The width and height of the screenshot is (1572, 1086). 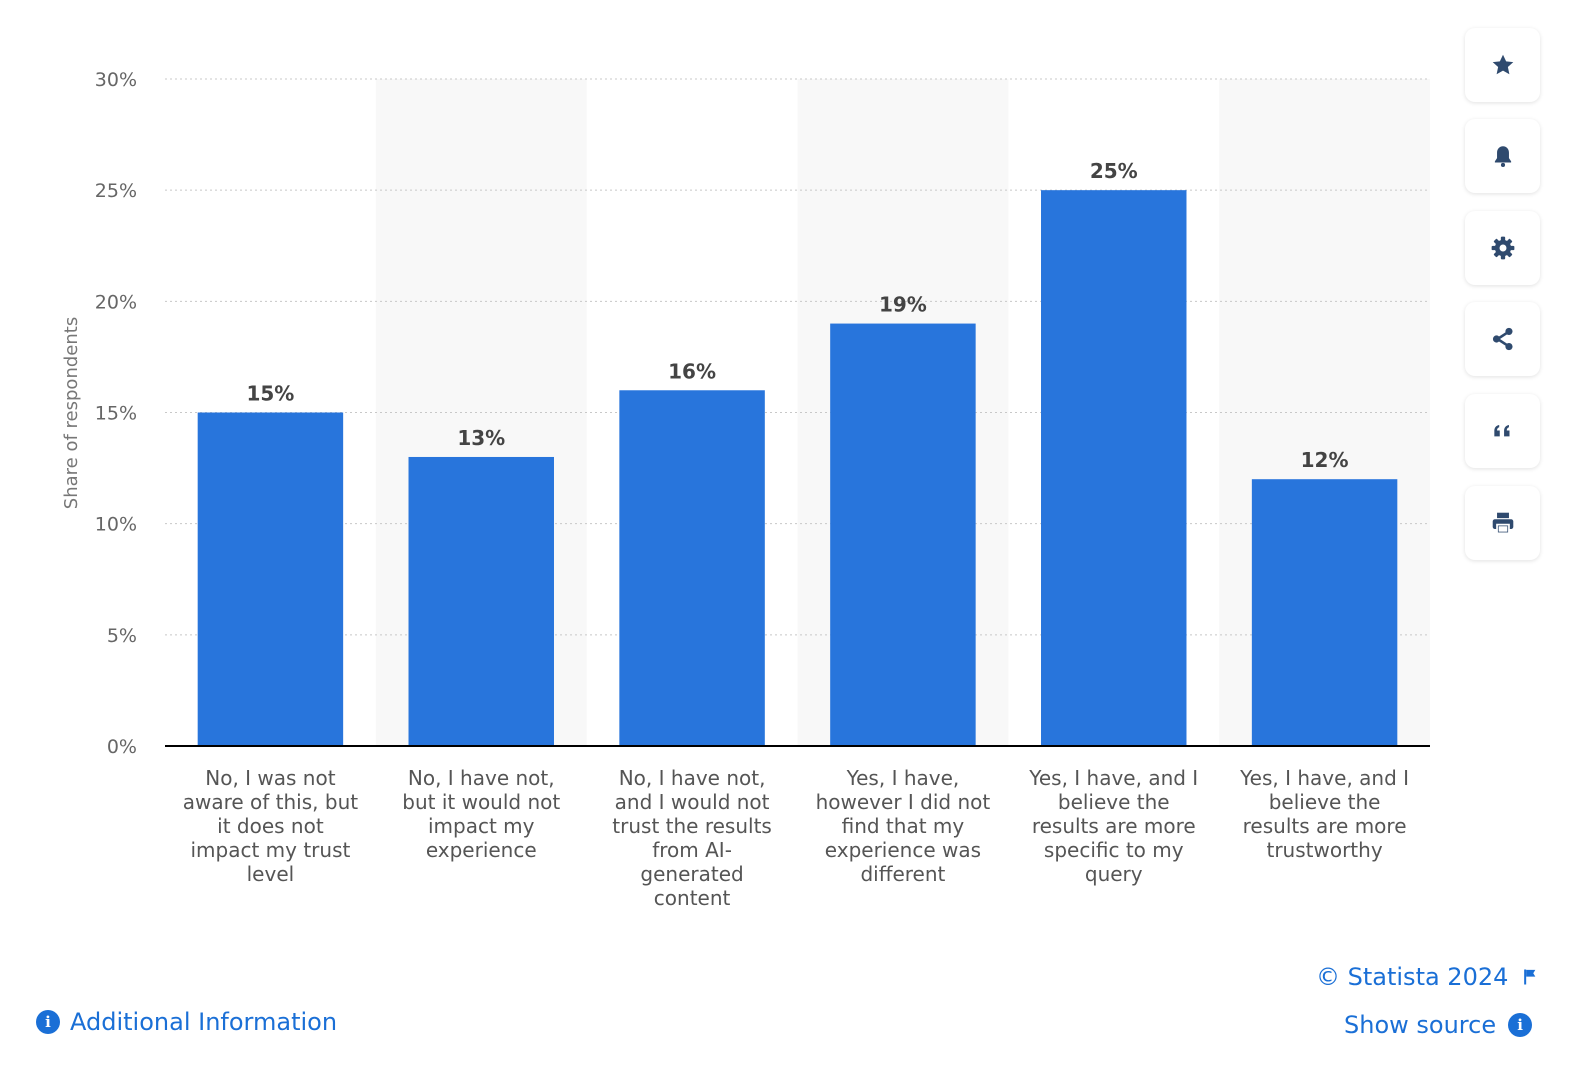 What do you see at coordinates (204, 1022) in the screenshot?
I see `additional-information-label: Additional Information` at bounding box center [204, 1022].